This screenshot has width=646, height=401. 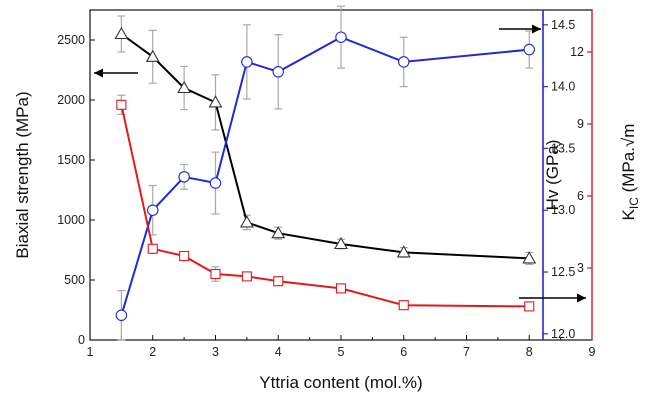 I want to click on kic-tick-label: 9, so click(x=580, y=124).